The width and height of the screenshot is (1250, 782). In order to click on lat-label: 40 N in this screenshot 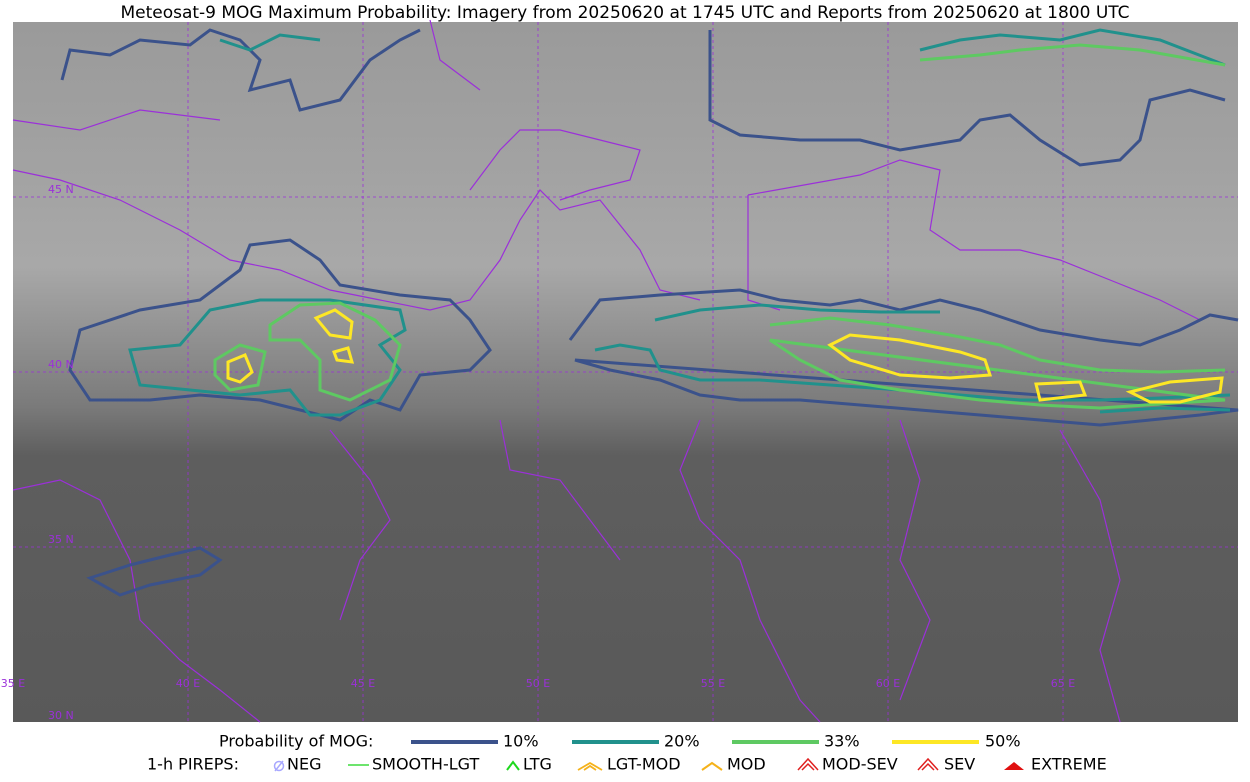, I will do `click(61, 364)`.